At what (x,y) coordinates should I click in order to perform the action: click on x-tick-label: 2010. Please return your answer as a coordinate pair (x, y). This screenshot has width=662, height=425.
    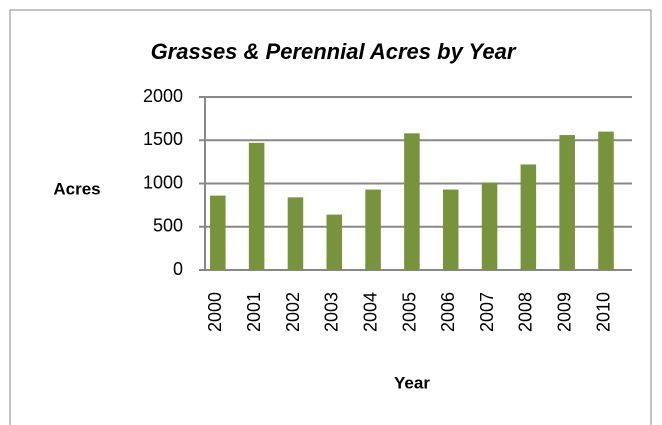
    Looking at the image, I should click on (603, 312).